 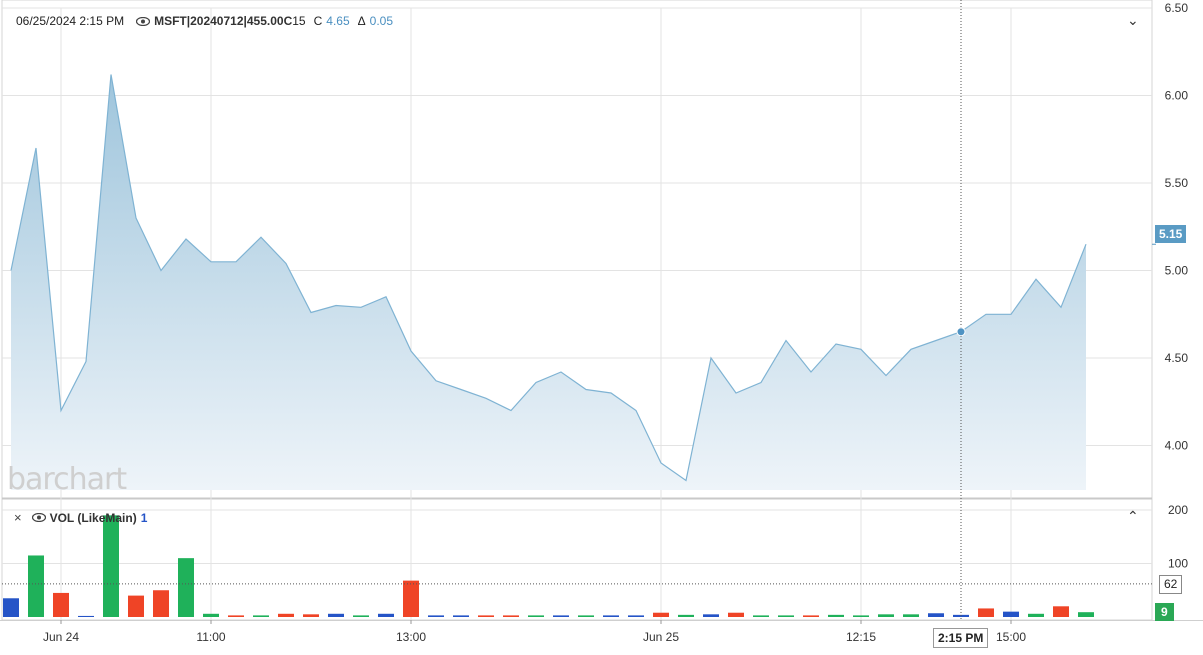 What do you see at coordinates (144, 517) in the screenshot?
I see `study-value: 1` at bounding box center [144, 517].